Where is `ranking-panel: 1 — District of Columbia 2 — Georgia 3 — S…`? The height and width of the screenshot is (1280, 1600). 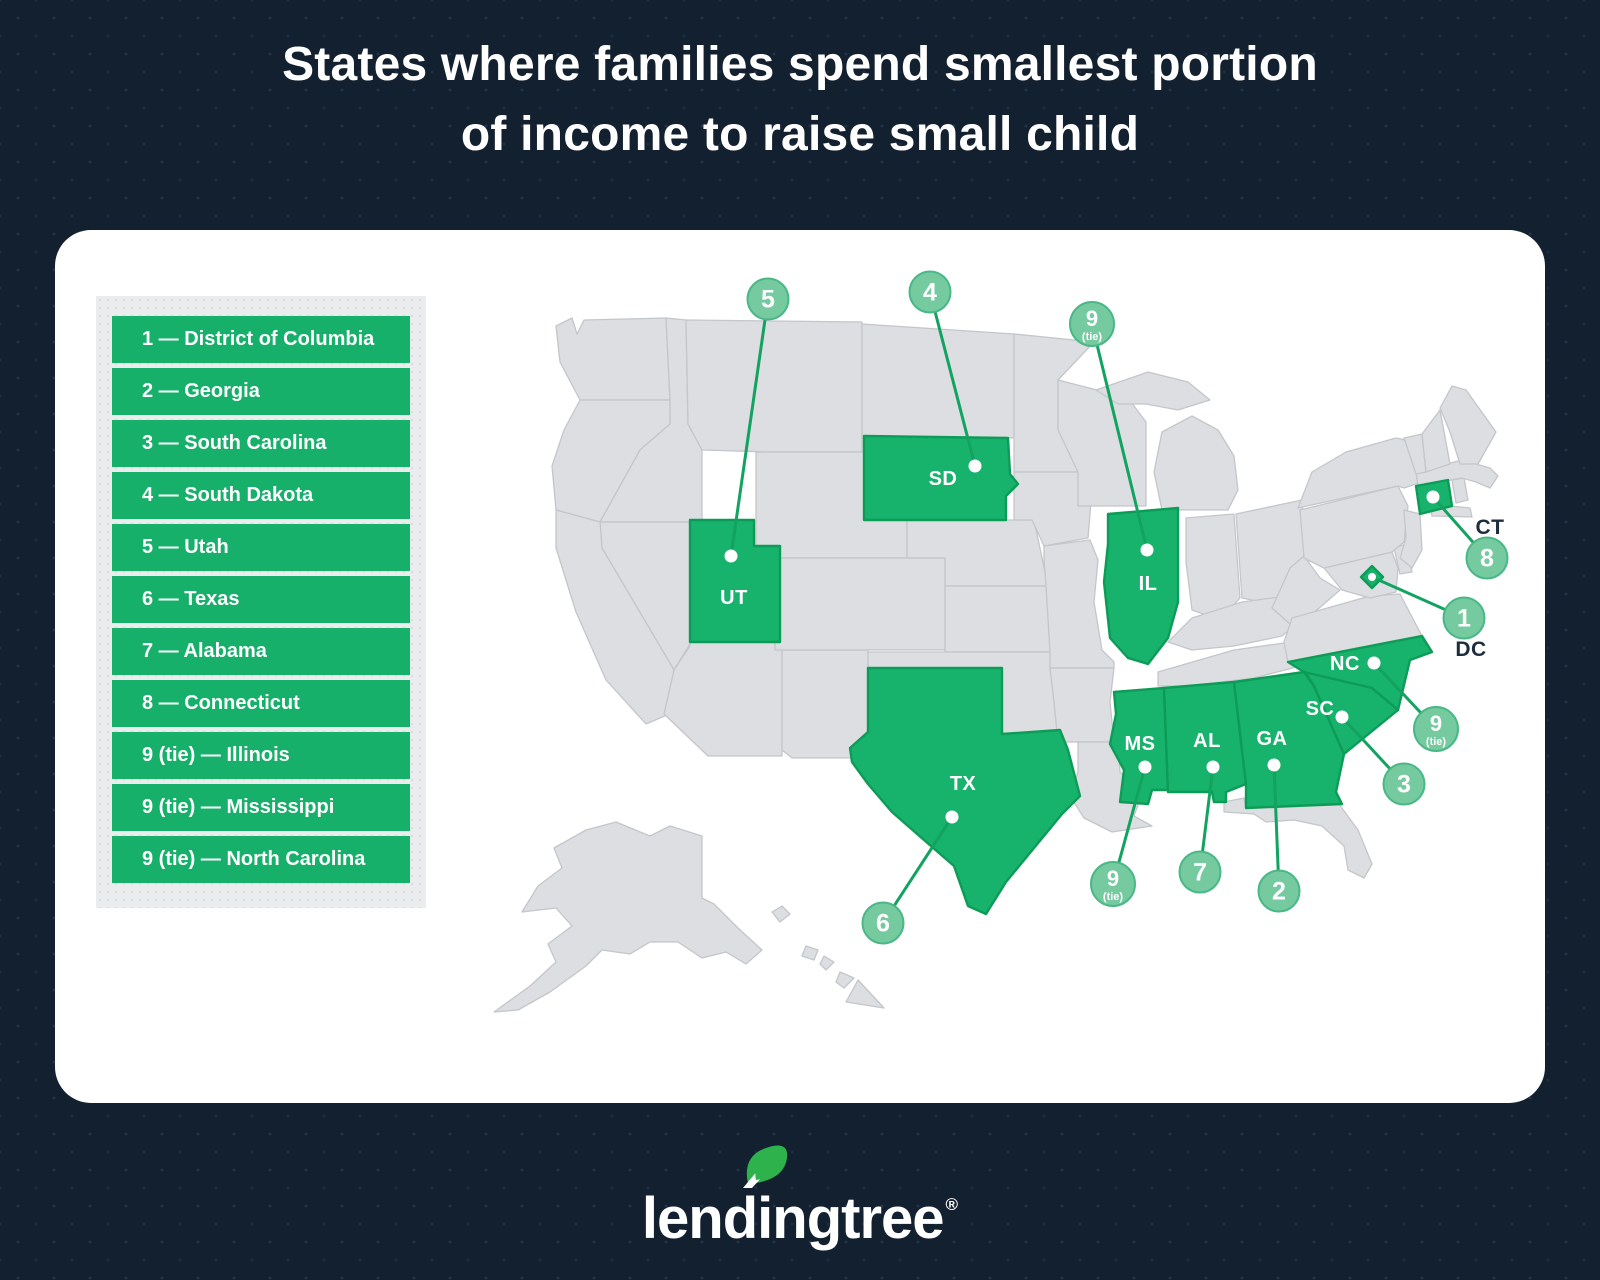
ranking-panel: 1 — District of Columbia 2 — Georgia 3 — S… is located at coordinates (261, 602).